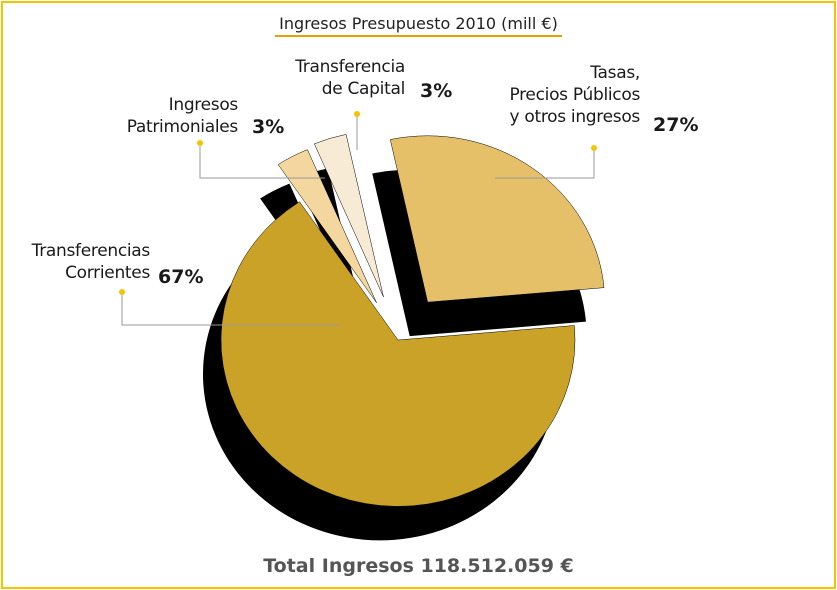 Image resolution: width=837 pixels, height=590 pixels. I want to click on slice-label: Transferencia de Capital, so click(350, 78).